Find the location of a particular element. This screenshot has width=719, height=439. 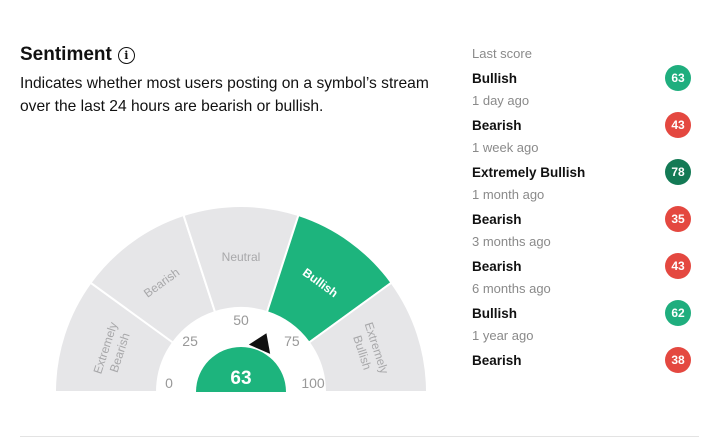

history-row: Bullish 63 is located at coordinates (584, 78).